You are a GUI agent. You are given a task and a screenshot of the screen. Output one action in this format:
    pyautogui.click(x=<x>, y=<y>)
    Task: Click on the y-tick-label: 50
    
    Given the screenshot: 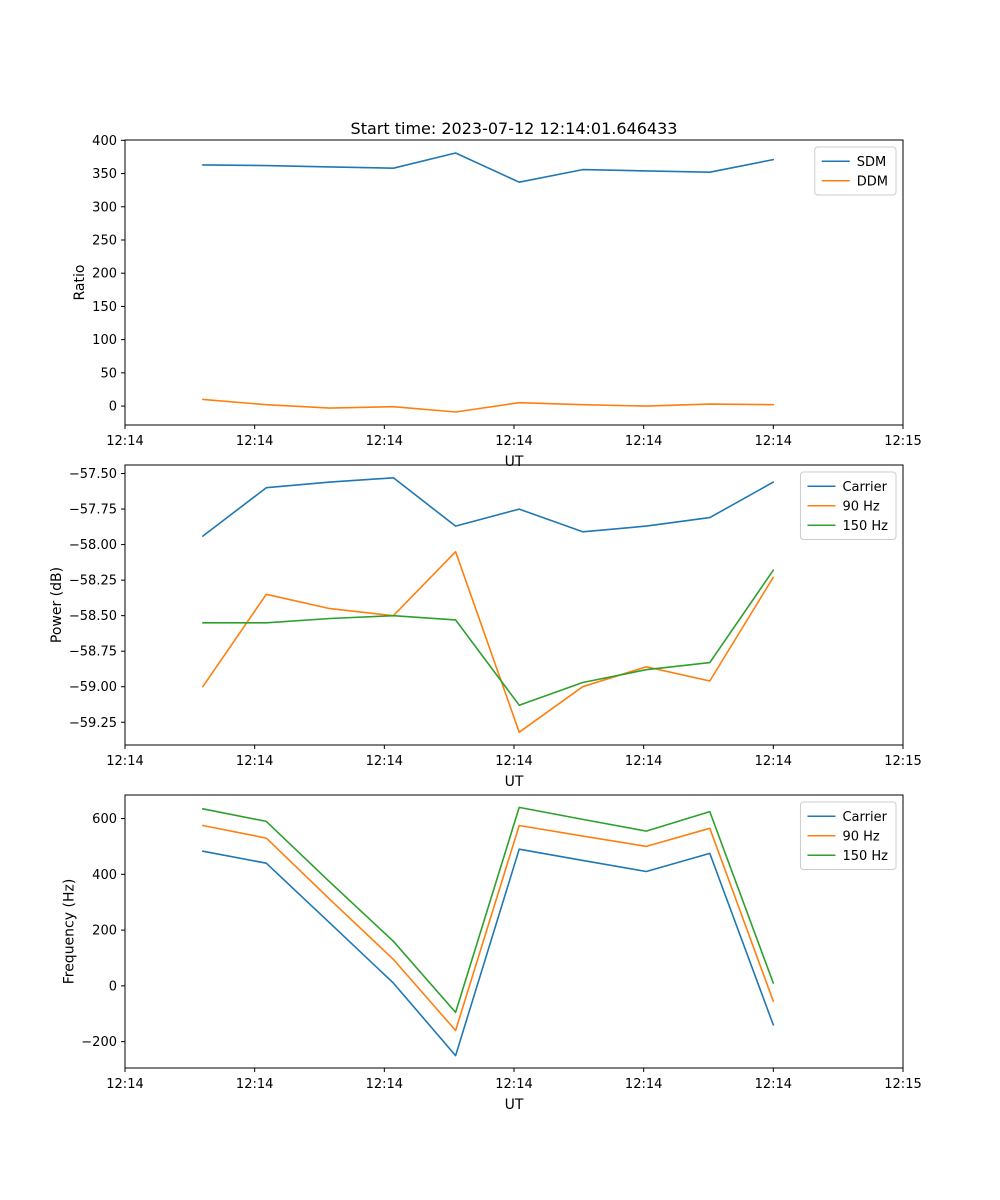 What is the action you would take?
    pyautogui.click(x=108, y=373)
    